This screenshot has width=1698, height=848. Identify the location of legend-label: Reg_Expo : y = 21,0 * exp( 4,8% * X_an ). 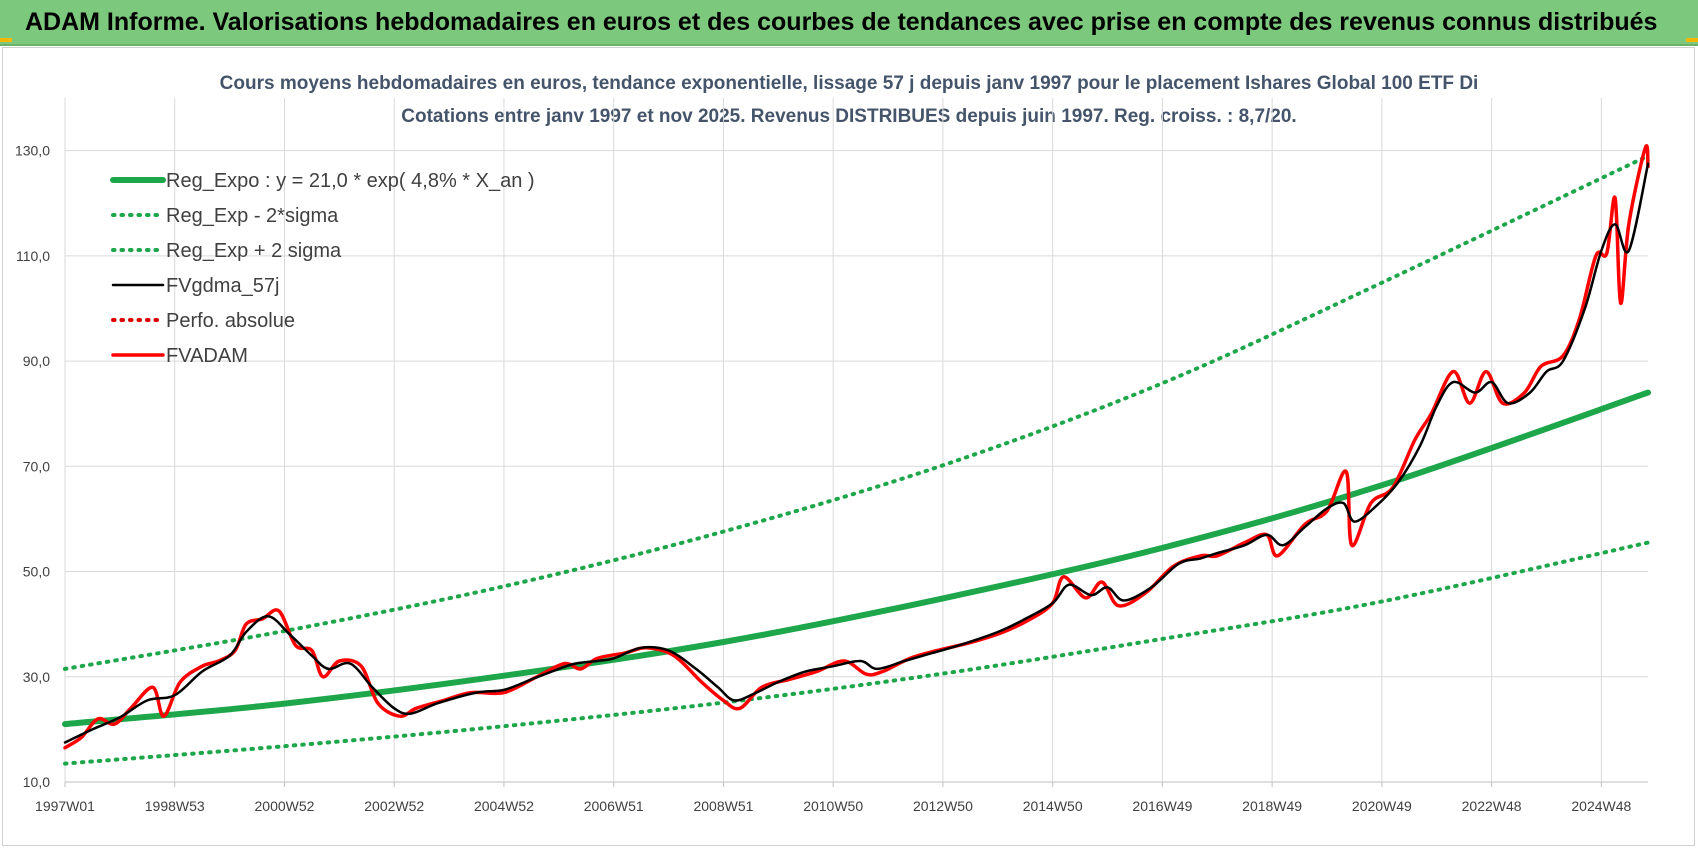
(350, 181).